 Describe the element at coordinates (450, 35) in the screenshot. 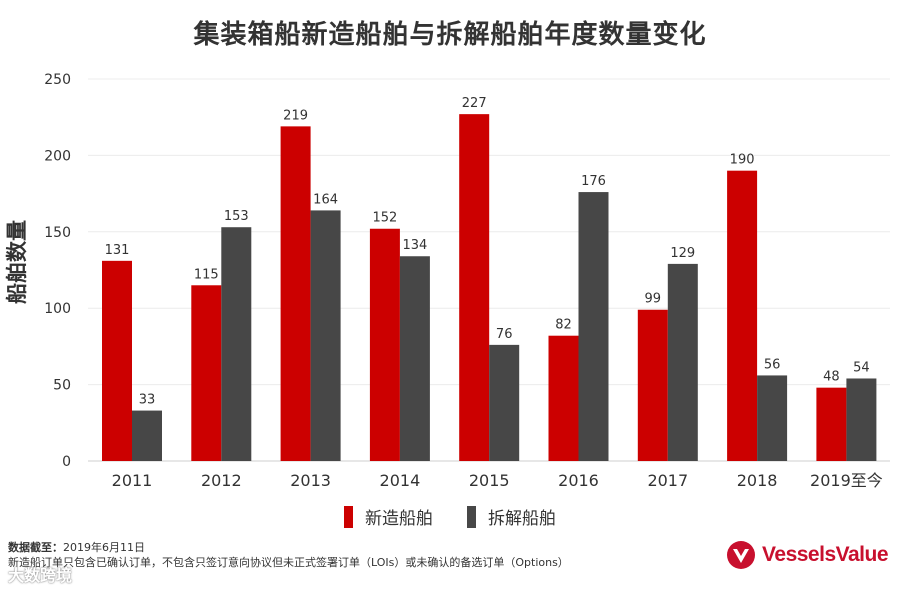

I see `chart-title: 集装箱船新造船舶与拆解船舶年度数量变化` at that location.